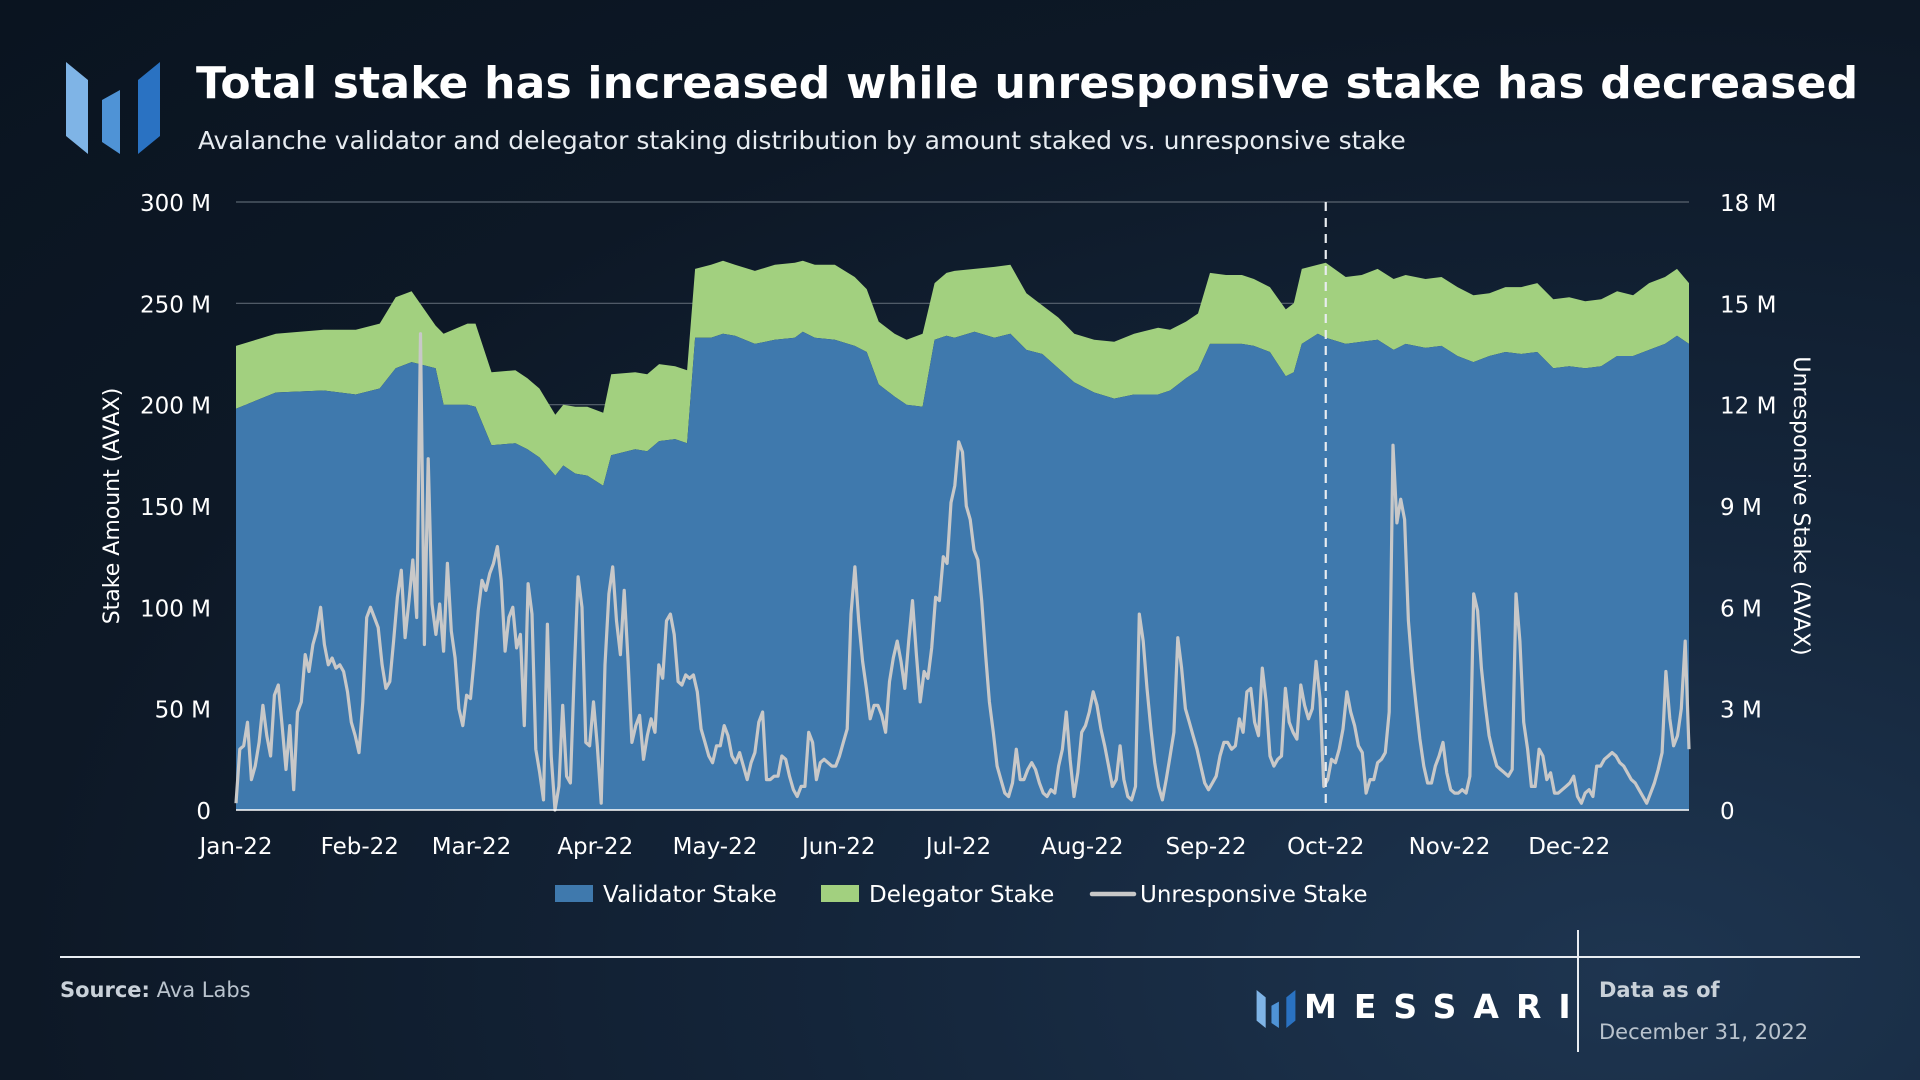 This screenshot has width=1920, height=1080. I want to click on y2-tick-label: 12 M, so click(1748, 407).